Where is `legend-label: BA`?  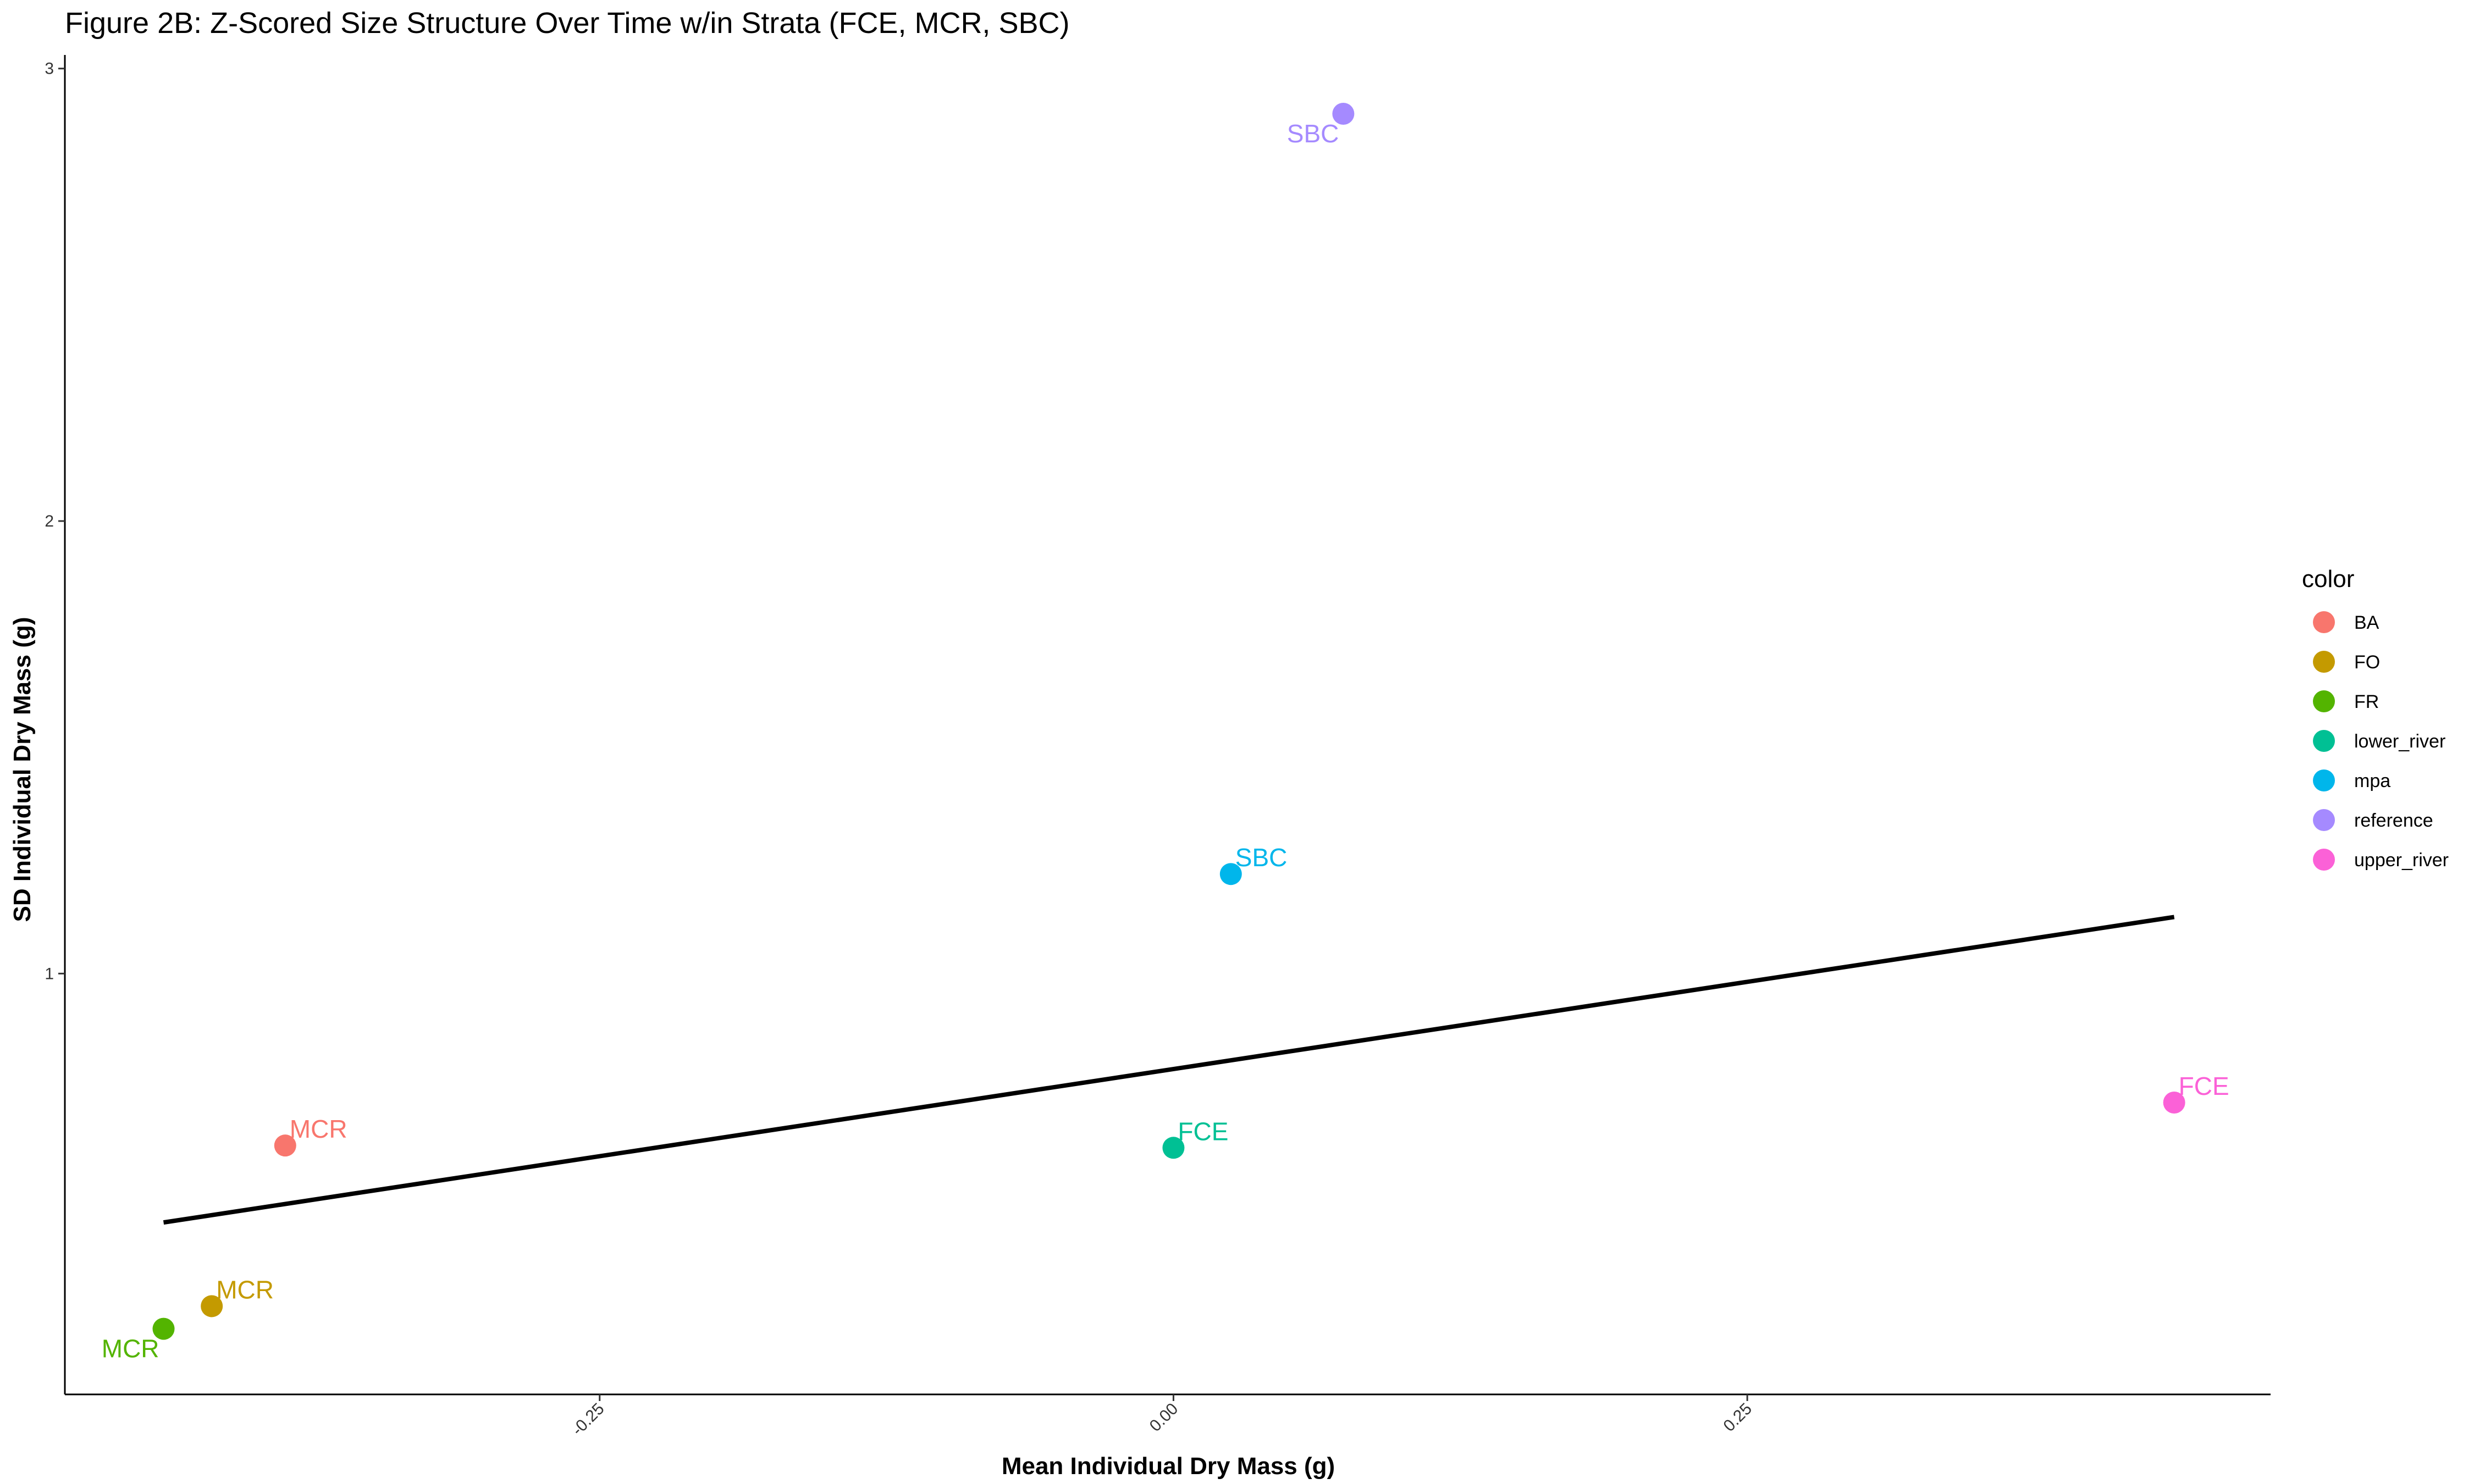 legend-label: BA is located at coordinates (2366, 622).